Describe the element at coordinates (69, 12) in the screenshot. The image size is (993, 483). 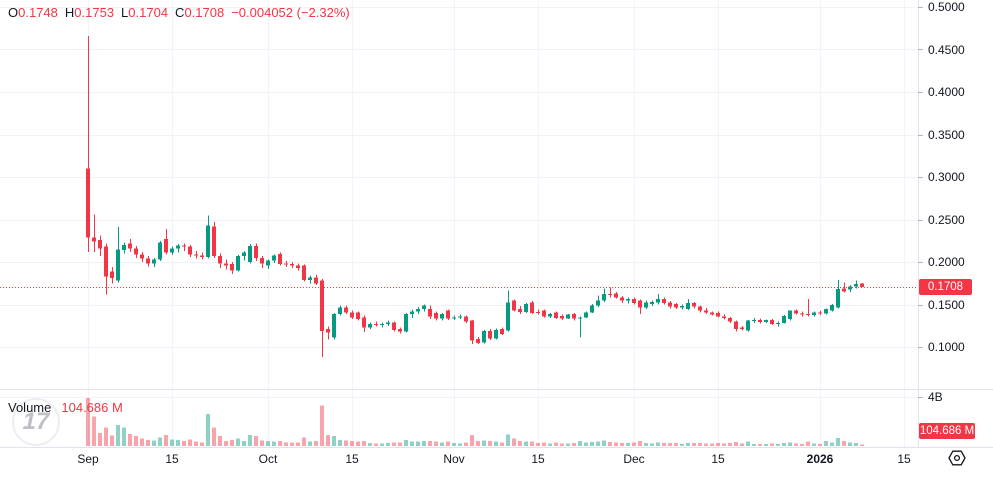
I see `high-label: H` at that location.